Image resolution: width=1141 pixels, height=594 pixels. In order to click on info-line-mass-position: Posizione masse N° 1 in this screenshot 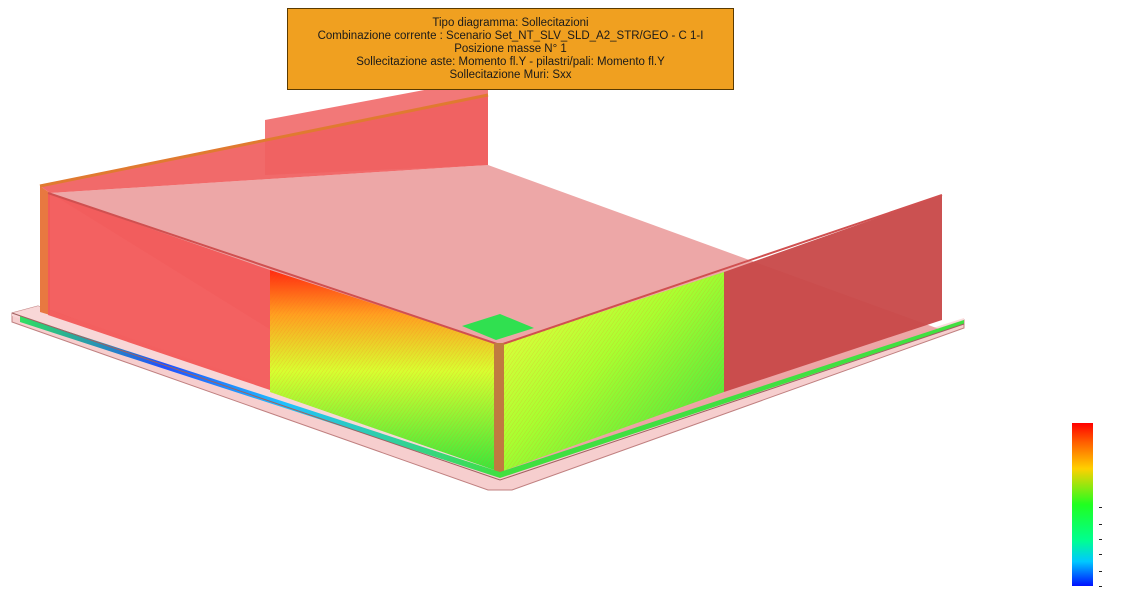, I will do `click(510, 48)`.